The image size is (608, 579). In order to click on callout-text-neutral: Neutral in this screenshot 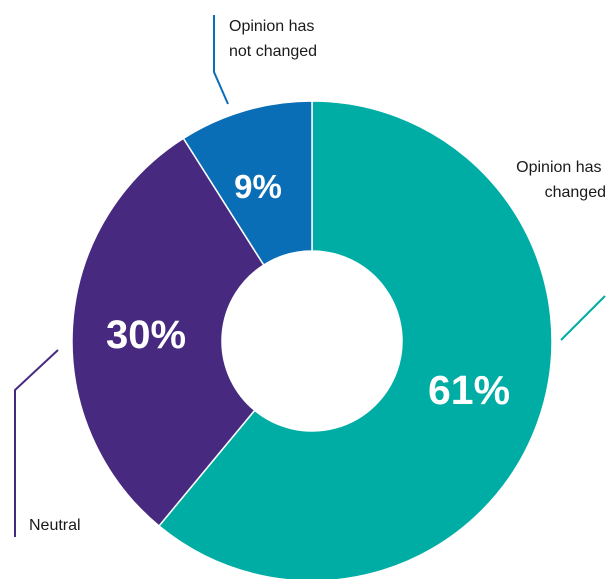, I will do `click(55, 525)`.